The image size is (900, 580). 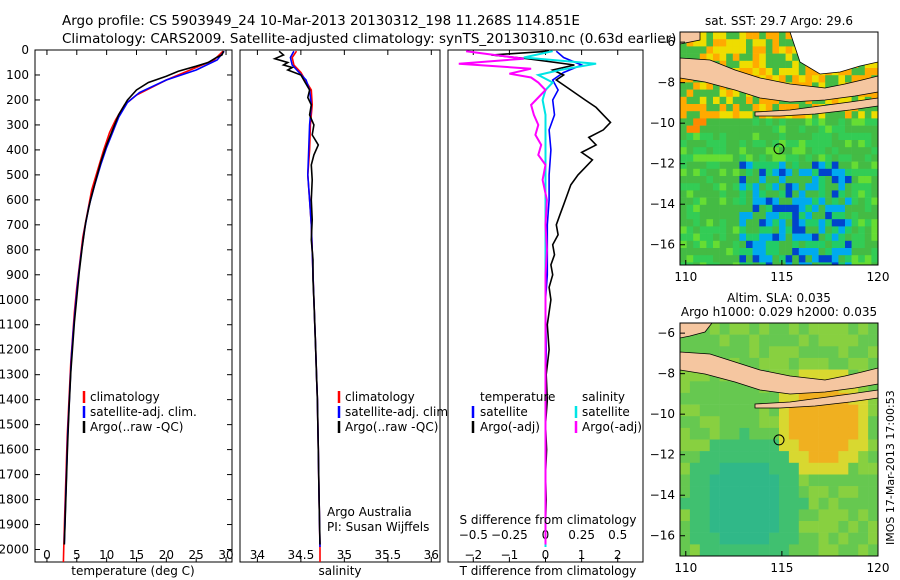 What do you see at coordinates (14, 425) in the screenshot?
I see `depth-tick-label: 1500` at bounding box center [14, 425].